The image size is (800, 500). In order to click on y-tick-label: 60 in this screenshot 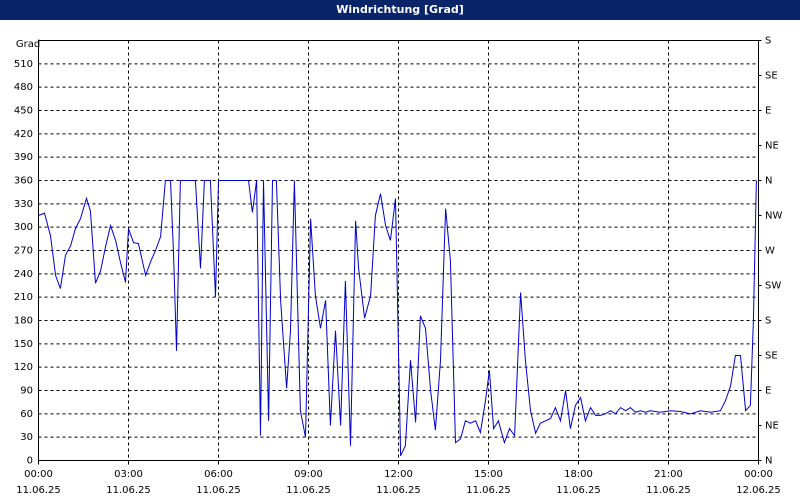, I will do `click(26, 414)`.